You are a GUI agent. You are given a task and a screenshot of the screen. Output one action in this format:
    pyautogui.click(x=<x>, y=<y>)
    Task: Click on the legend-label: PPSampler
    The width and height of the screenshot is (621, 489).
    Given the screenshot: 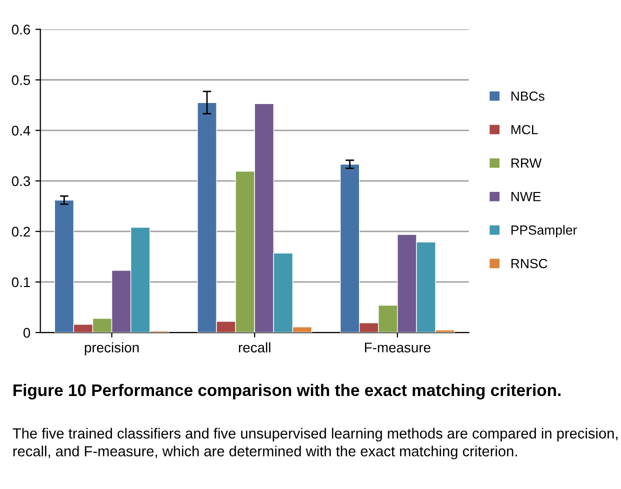 What is the action you would take?
    pyautogui.click(x=544, y=231)
    